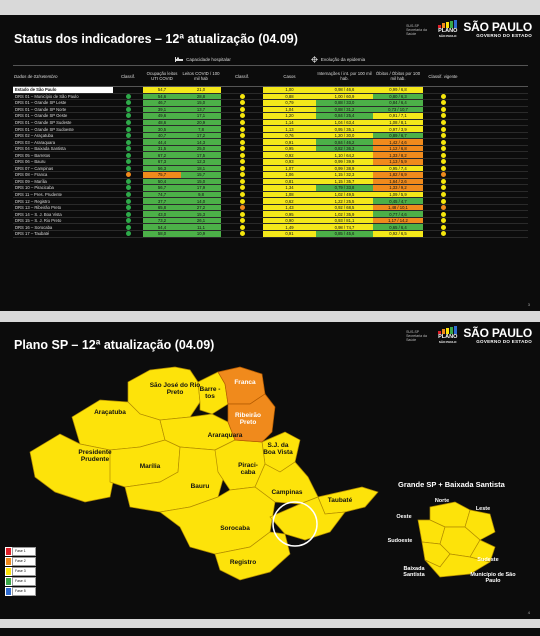 The width and height of the screenshot is (540, 636). I want to click on cell-ocupacao: 37,7, so click(162, 201).